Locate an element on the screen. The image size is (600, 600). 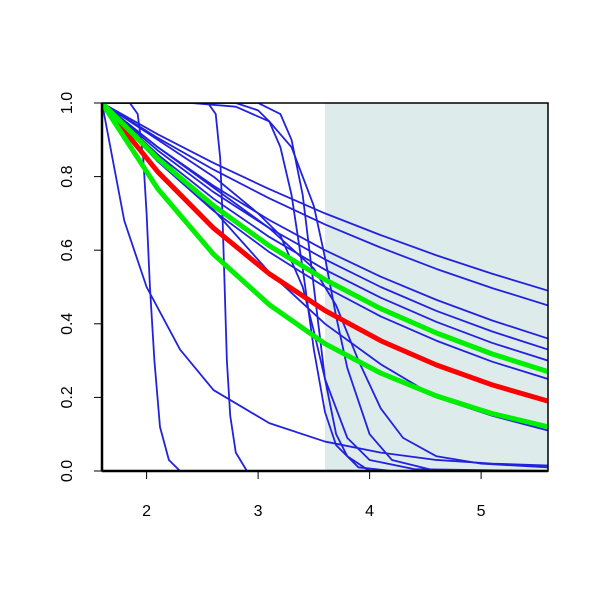
y-tick-label: 0.0 is located at coordinates (67, 471).